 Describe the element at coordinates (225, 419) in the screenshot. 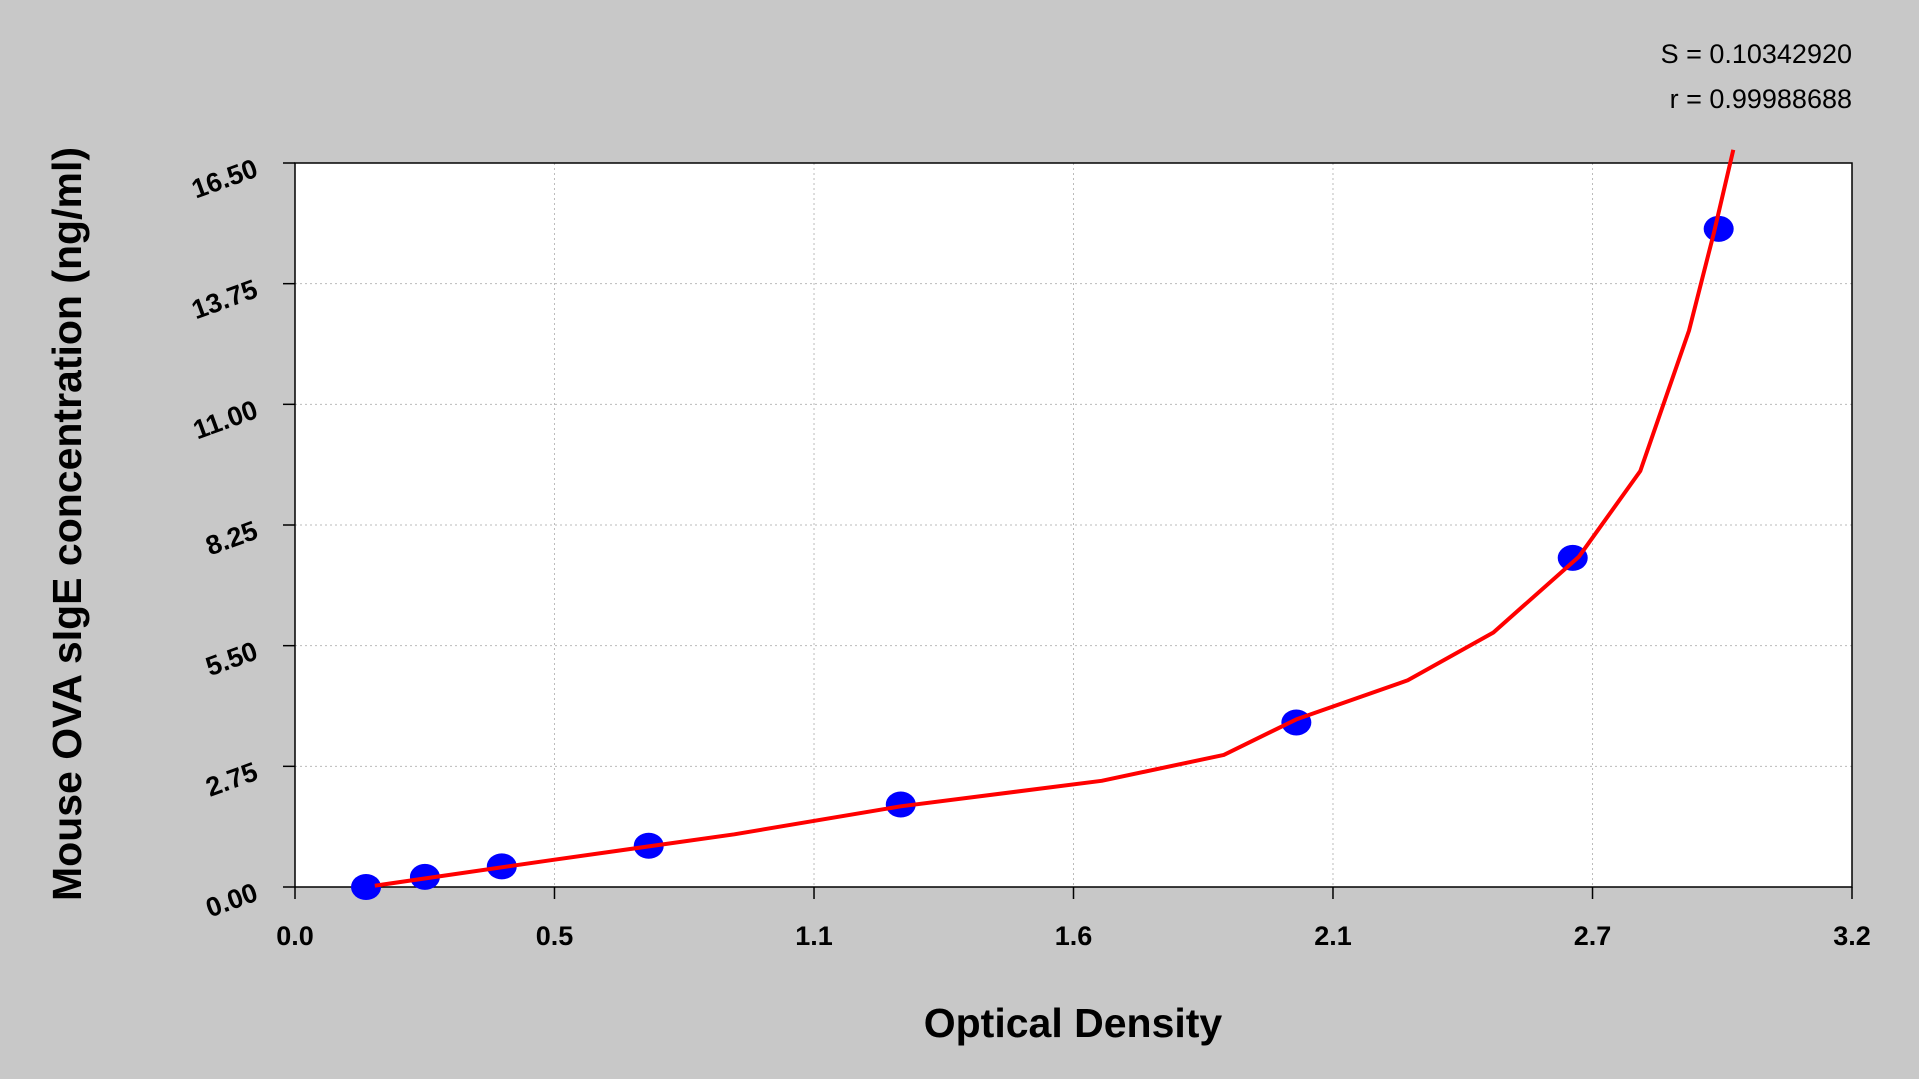

I see `y-tick-label: 11.00` at that location.